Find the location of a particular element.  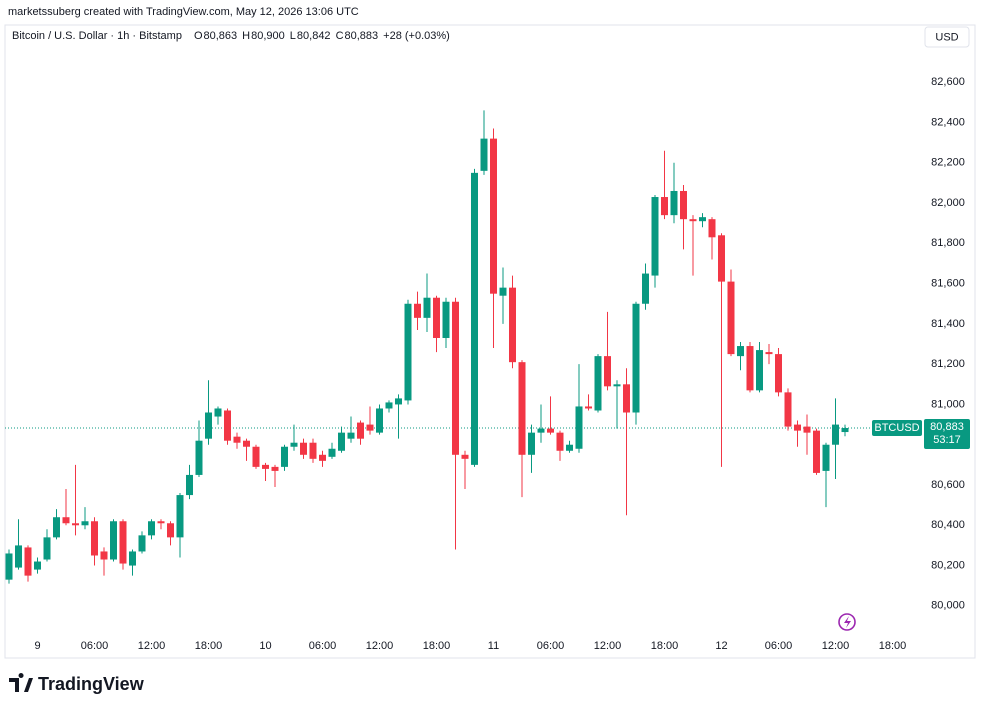

symbol-tag is located at coordinates (897, 428).